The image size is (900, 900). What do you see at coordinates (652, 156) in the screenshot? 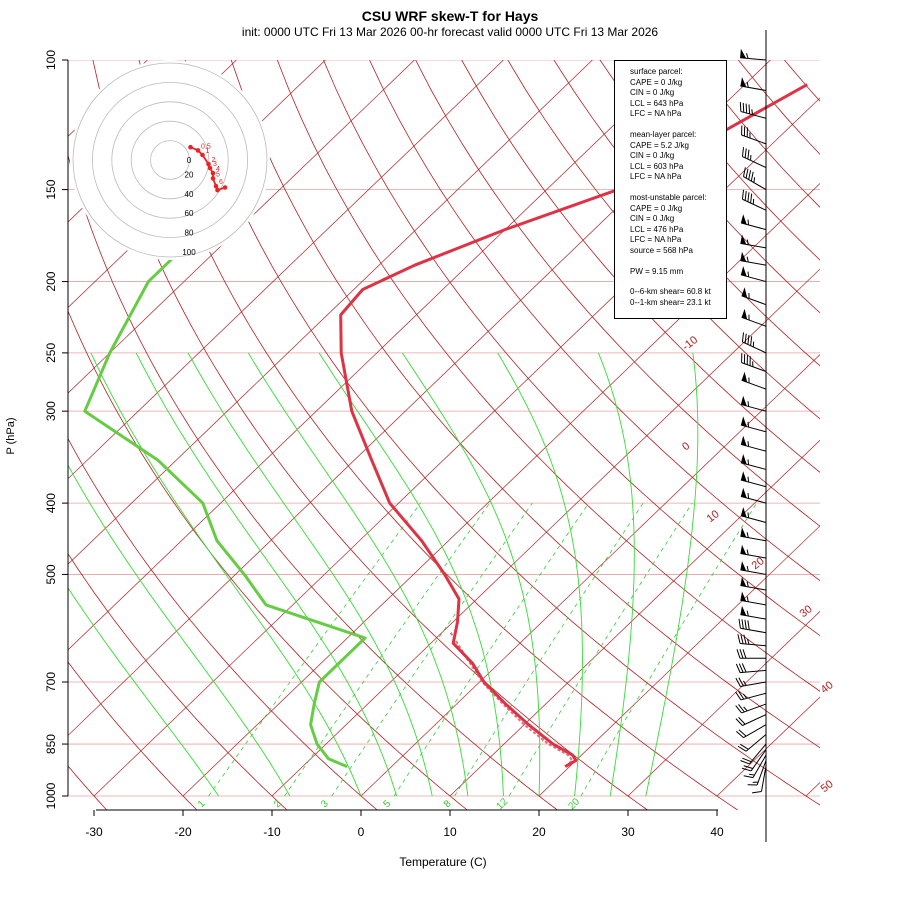
I see `stats-line: CIN = 0 J/kg` at bounding box center [652, 156].